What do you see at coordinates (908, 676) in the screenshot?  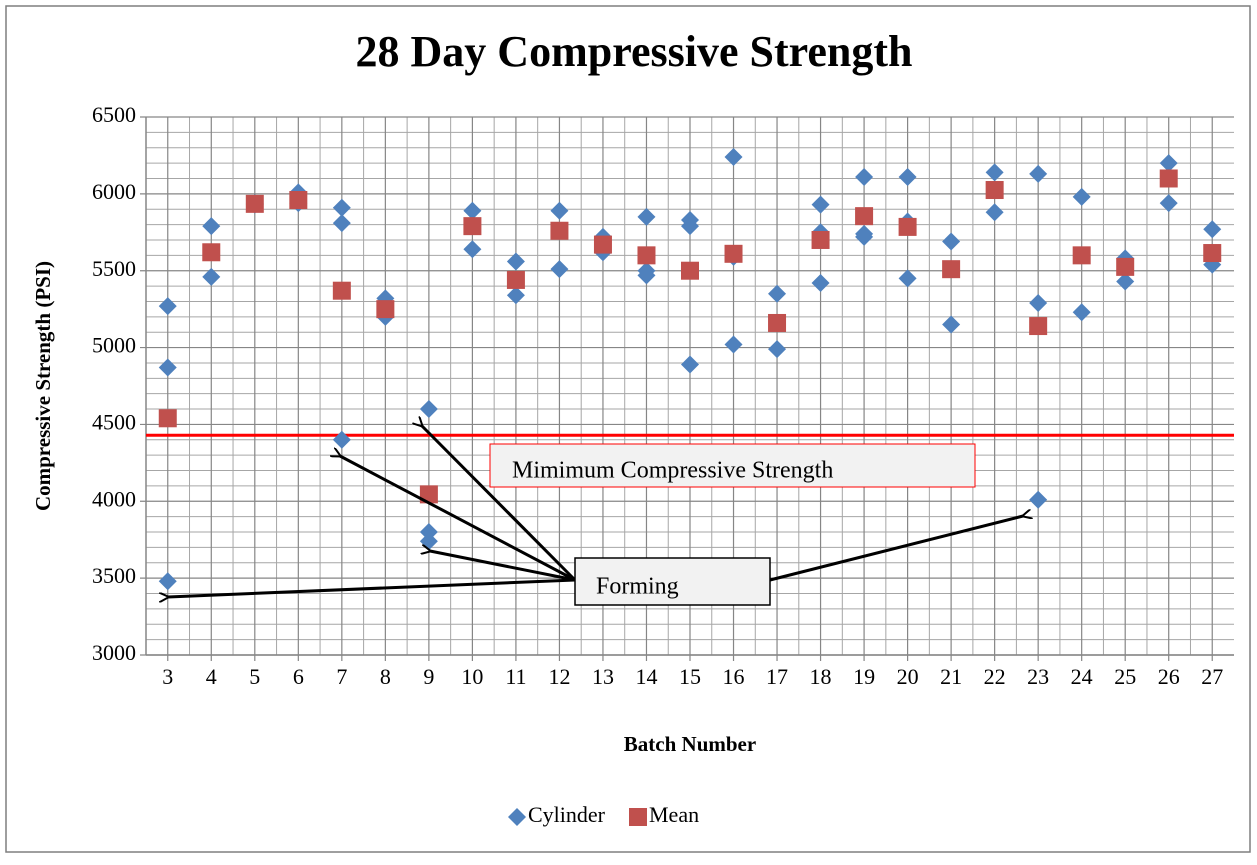 I see `x-tick-label: 20` at bounding box center [908, 676].